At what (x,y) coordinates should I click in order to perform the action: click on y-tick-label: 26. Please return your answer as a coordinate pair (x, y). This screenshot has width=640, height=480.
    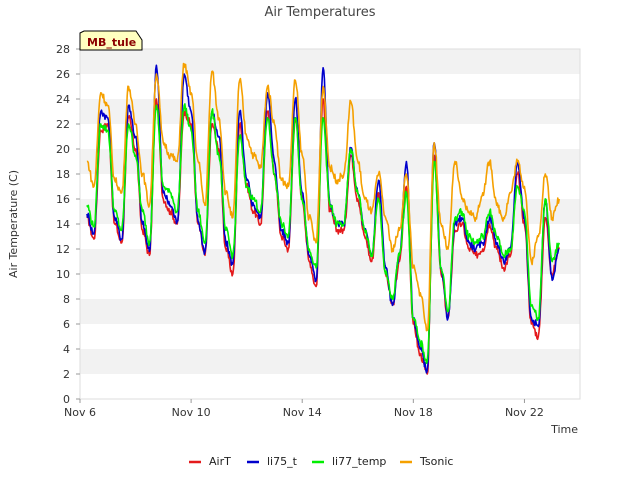
    Looking at the image, I should click on (63, 74).